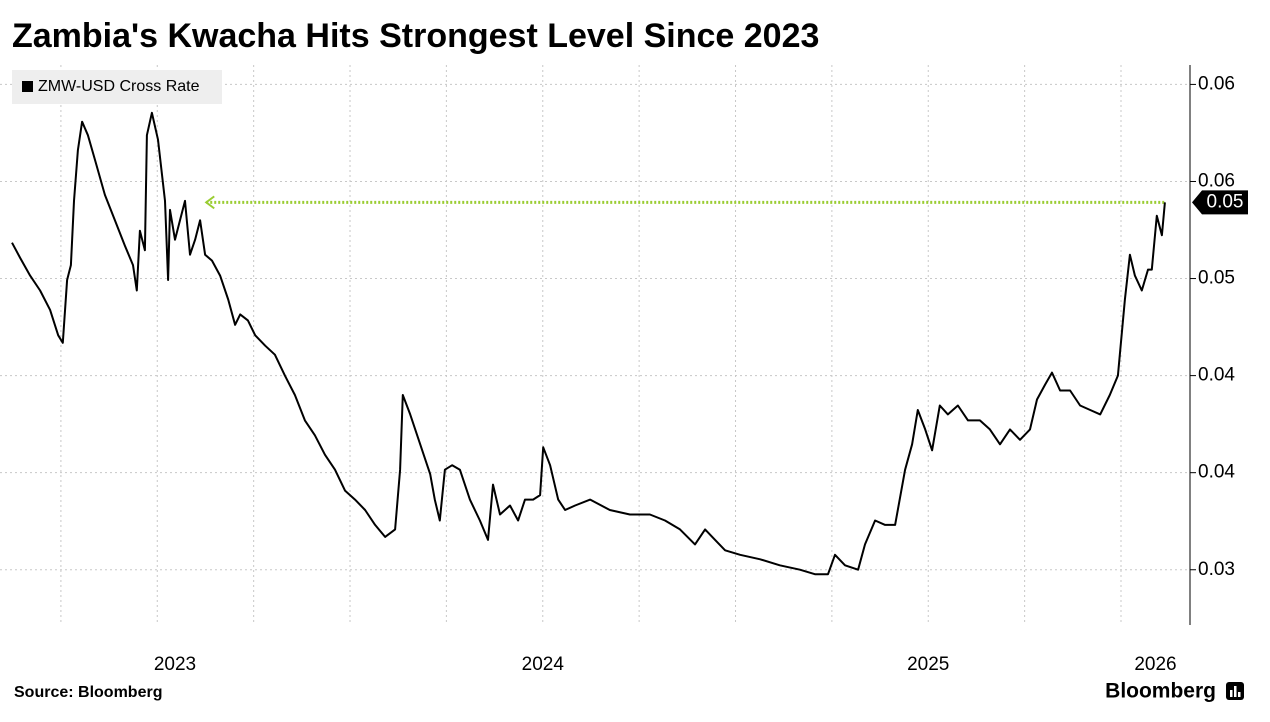 The image size is (1270, 722). I want to click on legend: ZMW-USD Cross Rate, so click(117, 87).